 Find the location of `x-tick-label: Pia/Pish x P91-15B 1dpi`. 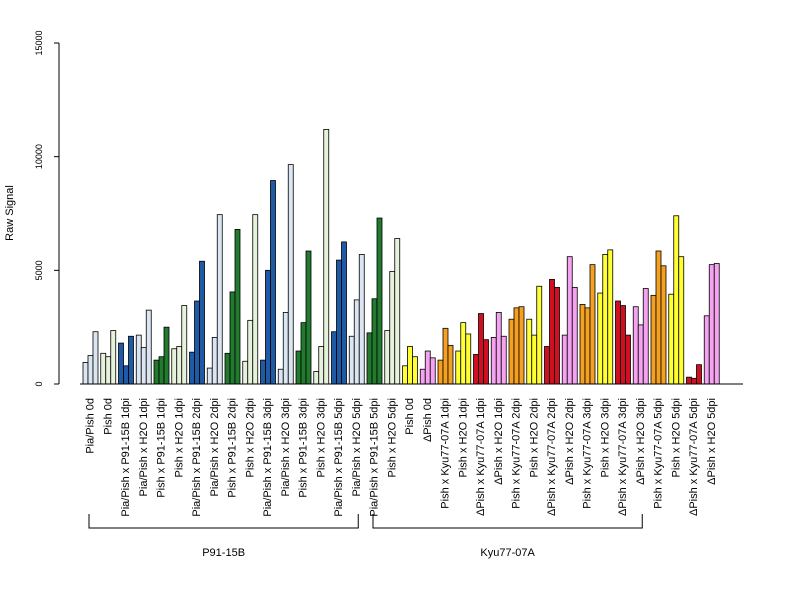

x-tick-label: Pia/Pish x P91-15B 1dpi is located at coordinates (126, 457).